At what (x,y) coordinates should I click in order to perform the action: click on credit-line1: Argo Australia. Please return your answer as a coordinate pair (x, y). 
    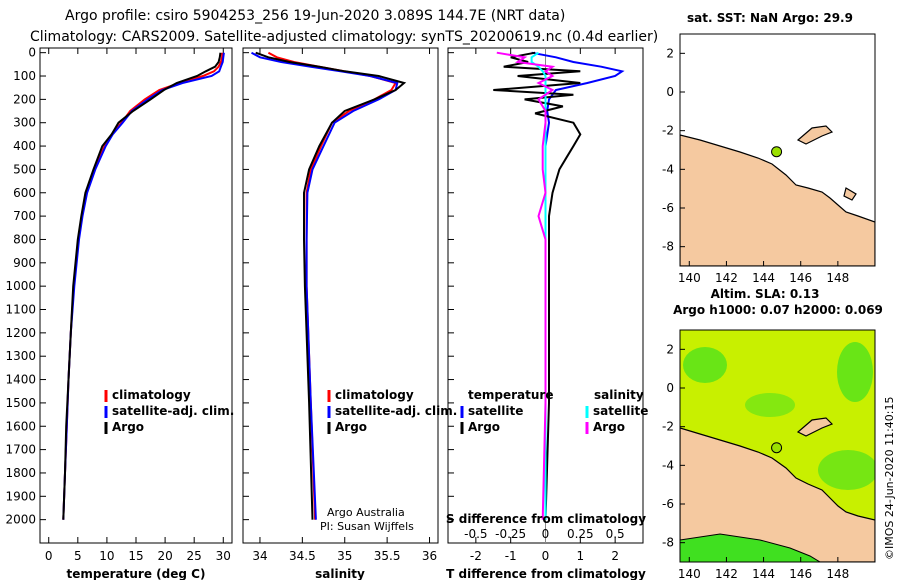
    Looking at the image, I should click on (366, 512).